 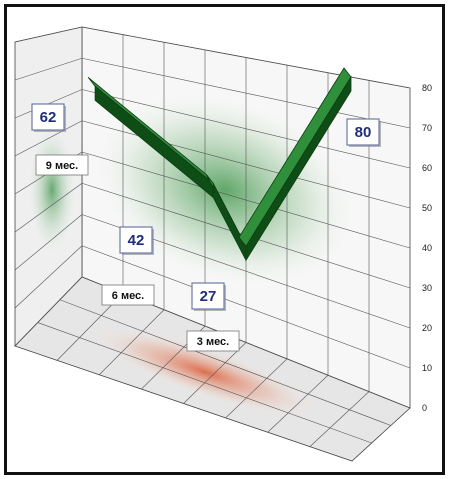 I want to click on y-tick-label: 60, so click(x=427, y=168).